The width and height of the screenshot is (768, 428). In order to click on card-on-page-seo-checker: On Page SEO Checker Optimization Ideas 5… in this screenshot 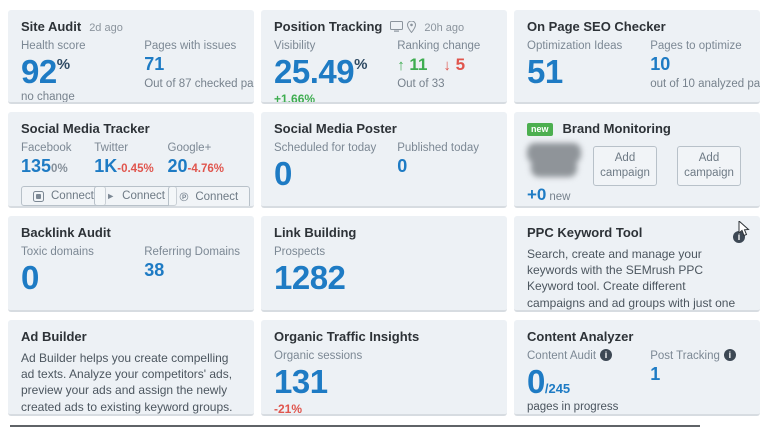, I will do `click(637, 57)`.